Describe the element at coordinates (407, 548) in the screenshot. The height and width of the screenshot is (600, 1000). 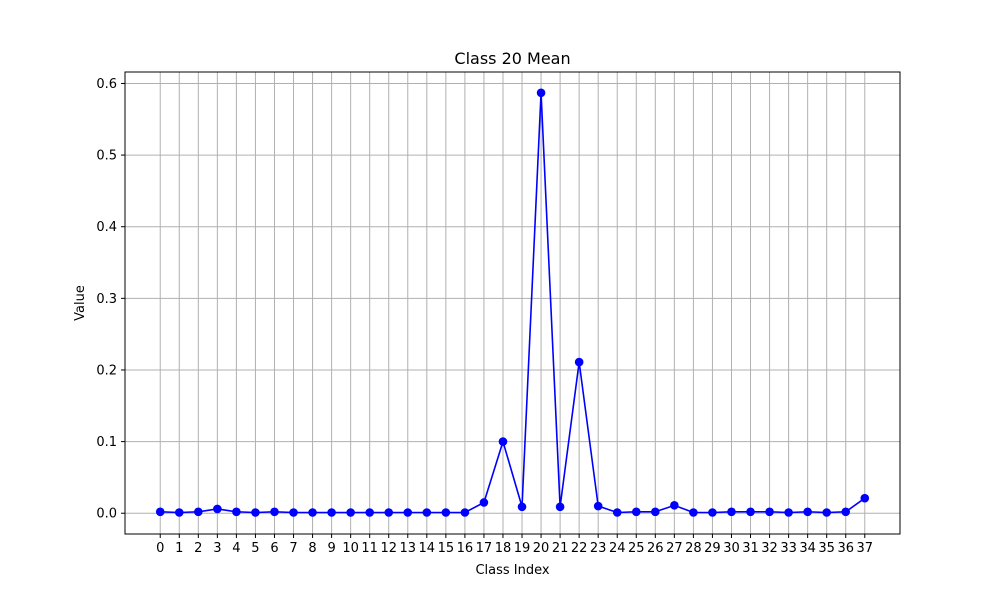
I see `x-tick-label: 13` at that location.